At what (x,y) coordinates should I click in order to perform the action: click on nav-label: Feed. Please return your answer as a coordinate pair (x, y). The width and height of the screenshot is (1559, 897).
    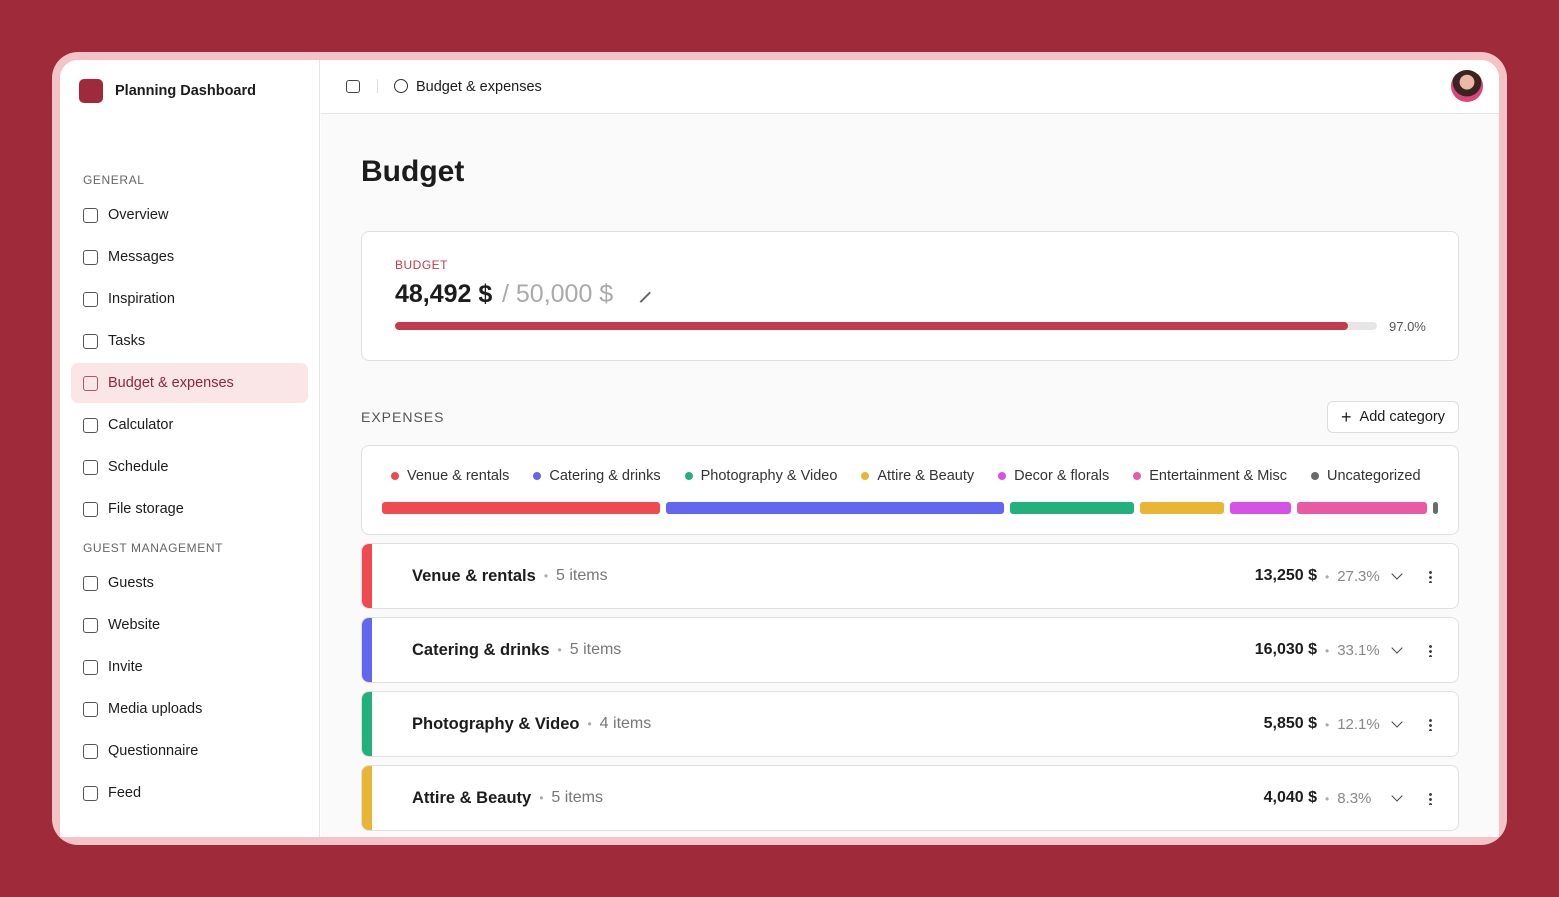
    Looking at the image, I should click on (125, 793).